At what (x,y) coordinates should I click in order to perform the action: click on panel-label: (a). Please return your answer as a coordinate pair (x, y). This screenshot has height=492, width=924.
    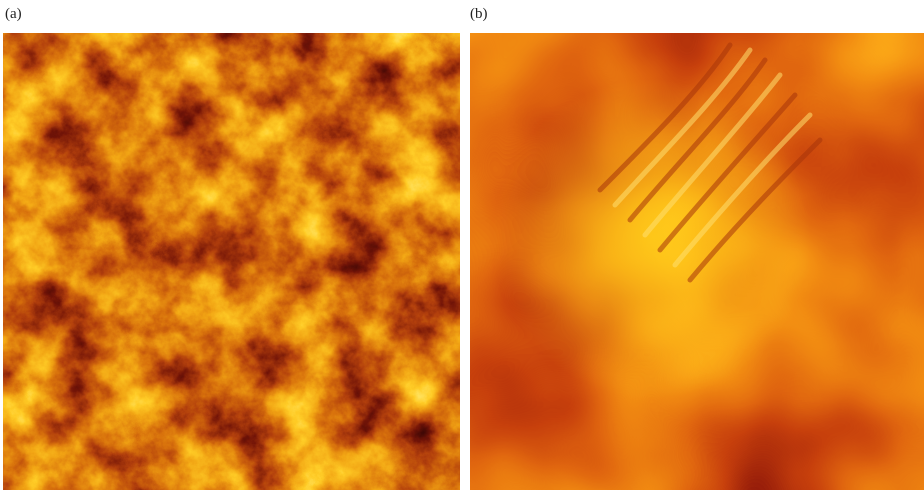
    Looking at the image, I should click on (13, 14).